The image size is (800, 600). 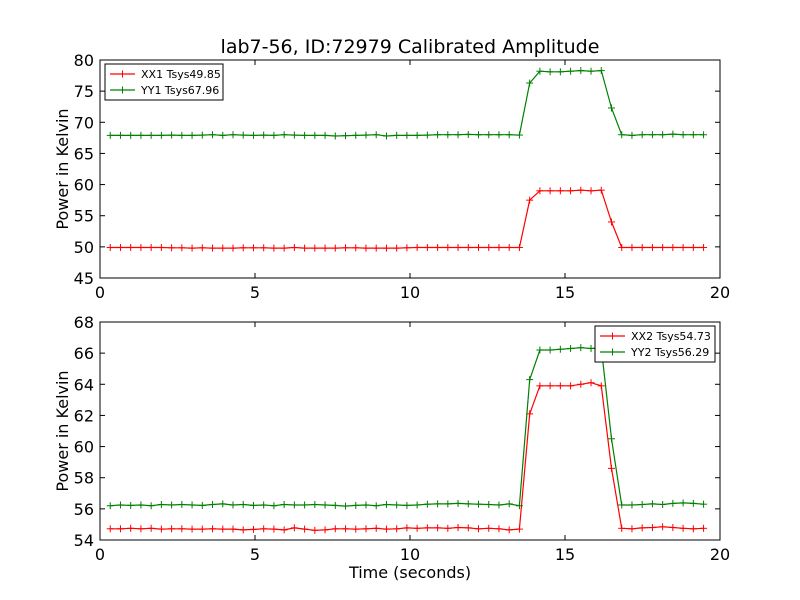 I want to click on legend-label: YY2 Tsys56.29, so click(x=669, y=352).